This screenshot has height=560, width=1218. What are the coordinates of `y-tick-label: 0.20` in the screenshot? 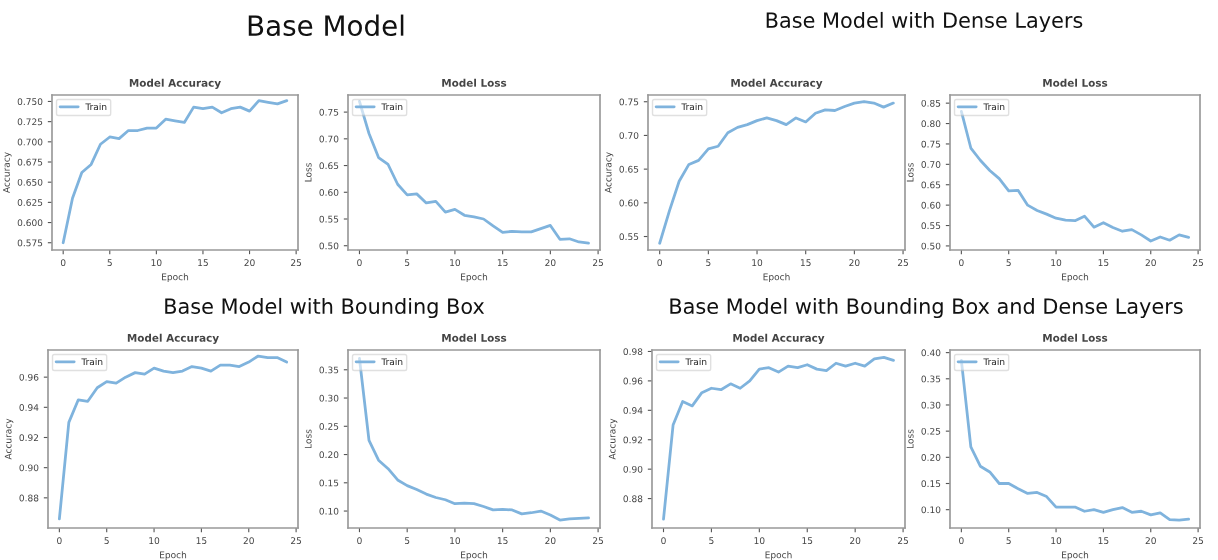 It's located at (329, 455).